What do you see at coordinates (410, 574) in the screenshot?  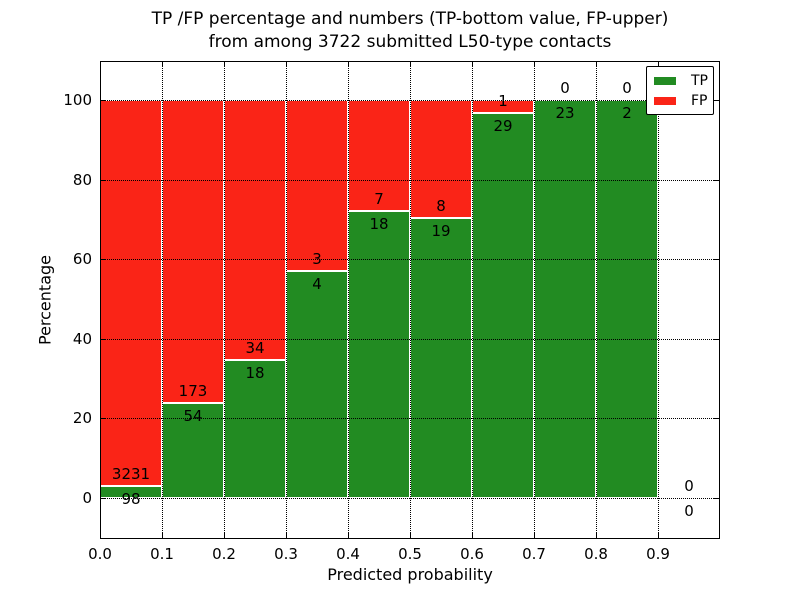 I see `x-axis-label: Predicted probability` at bounding box center [410, 574].